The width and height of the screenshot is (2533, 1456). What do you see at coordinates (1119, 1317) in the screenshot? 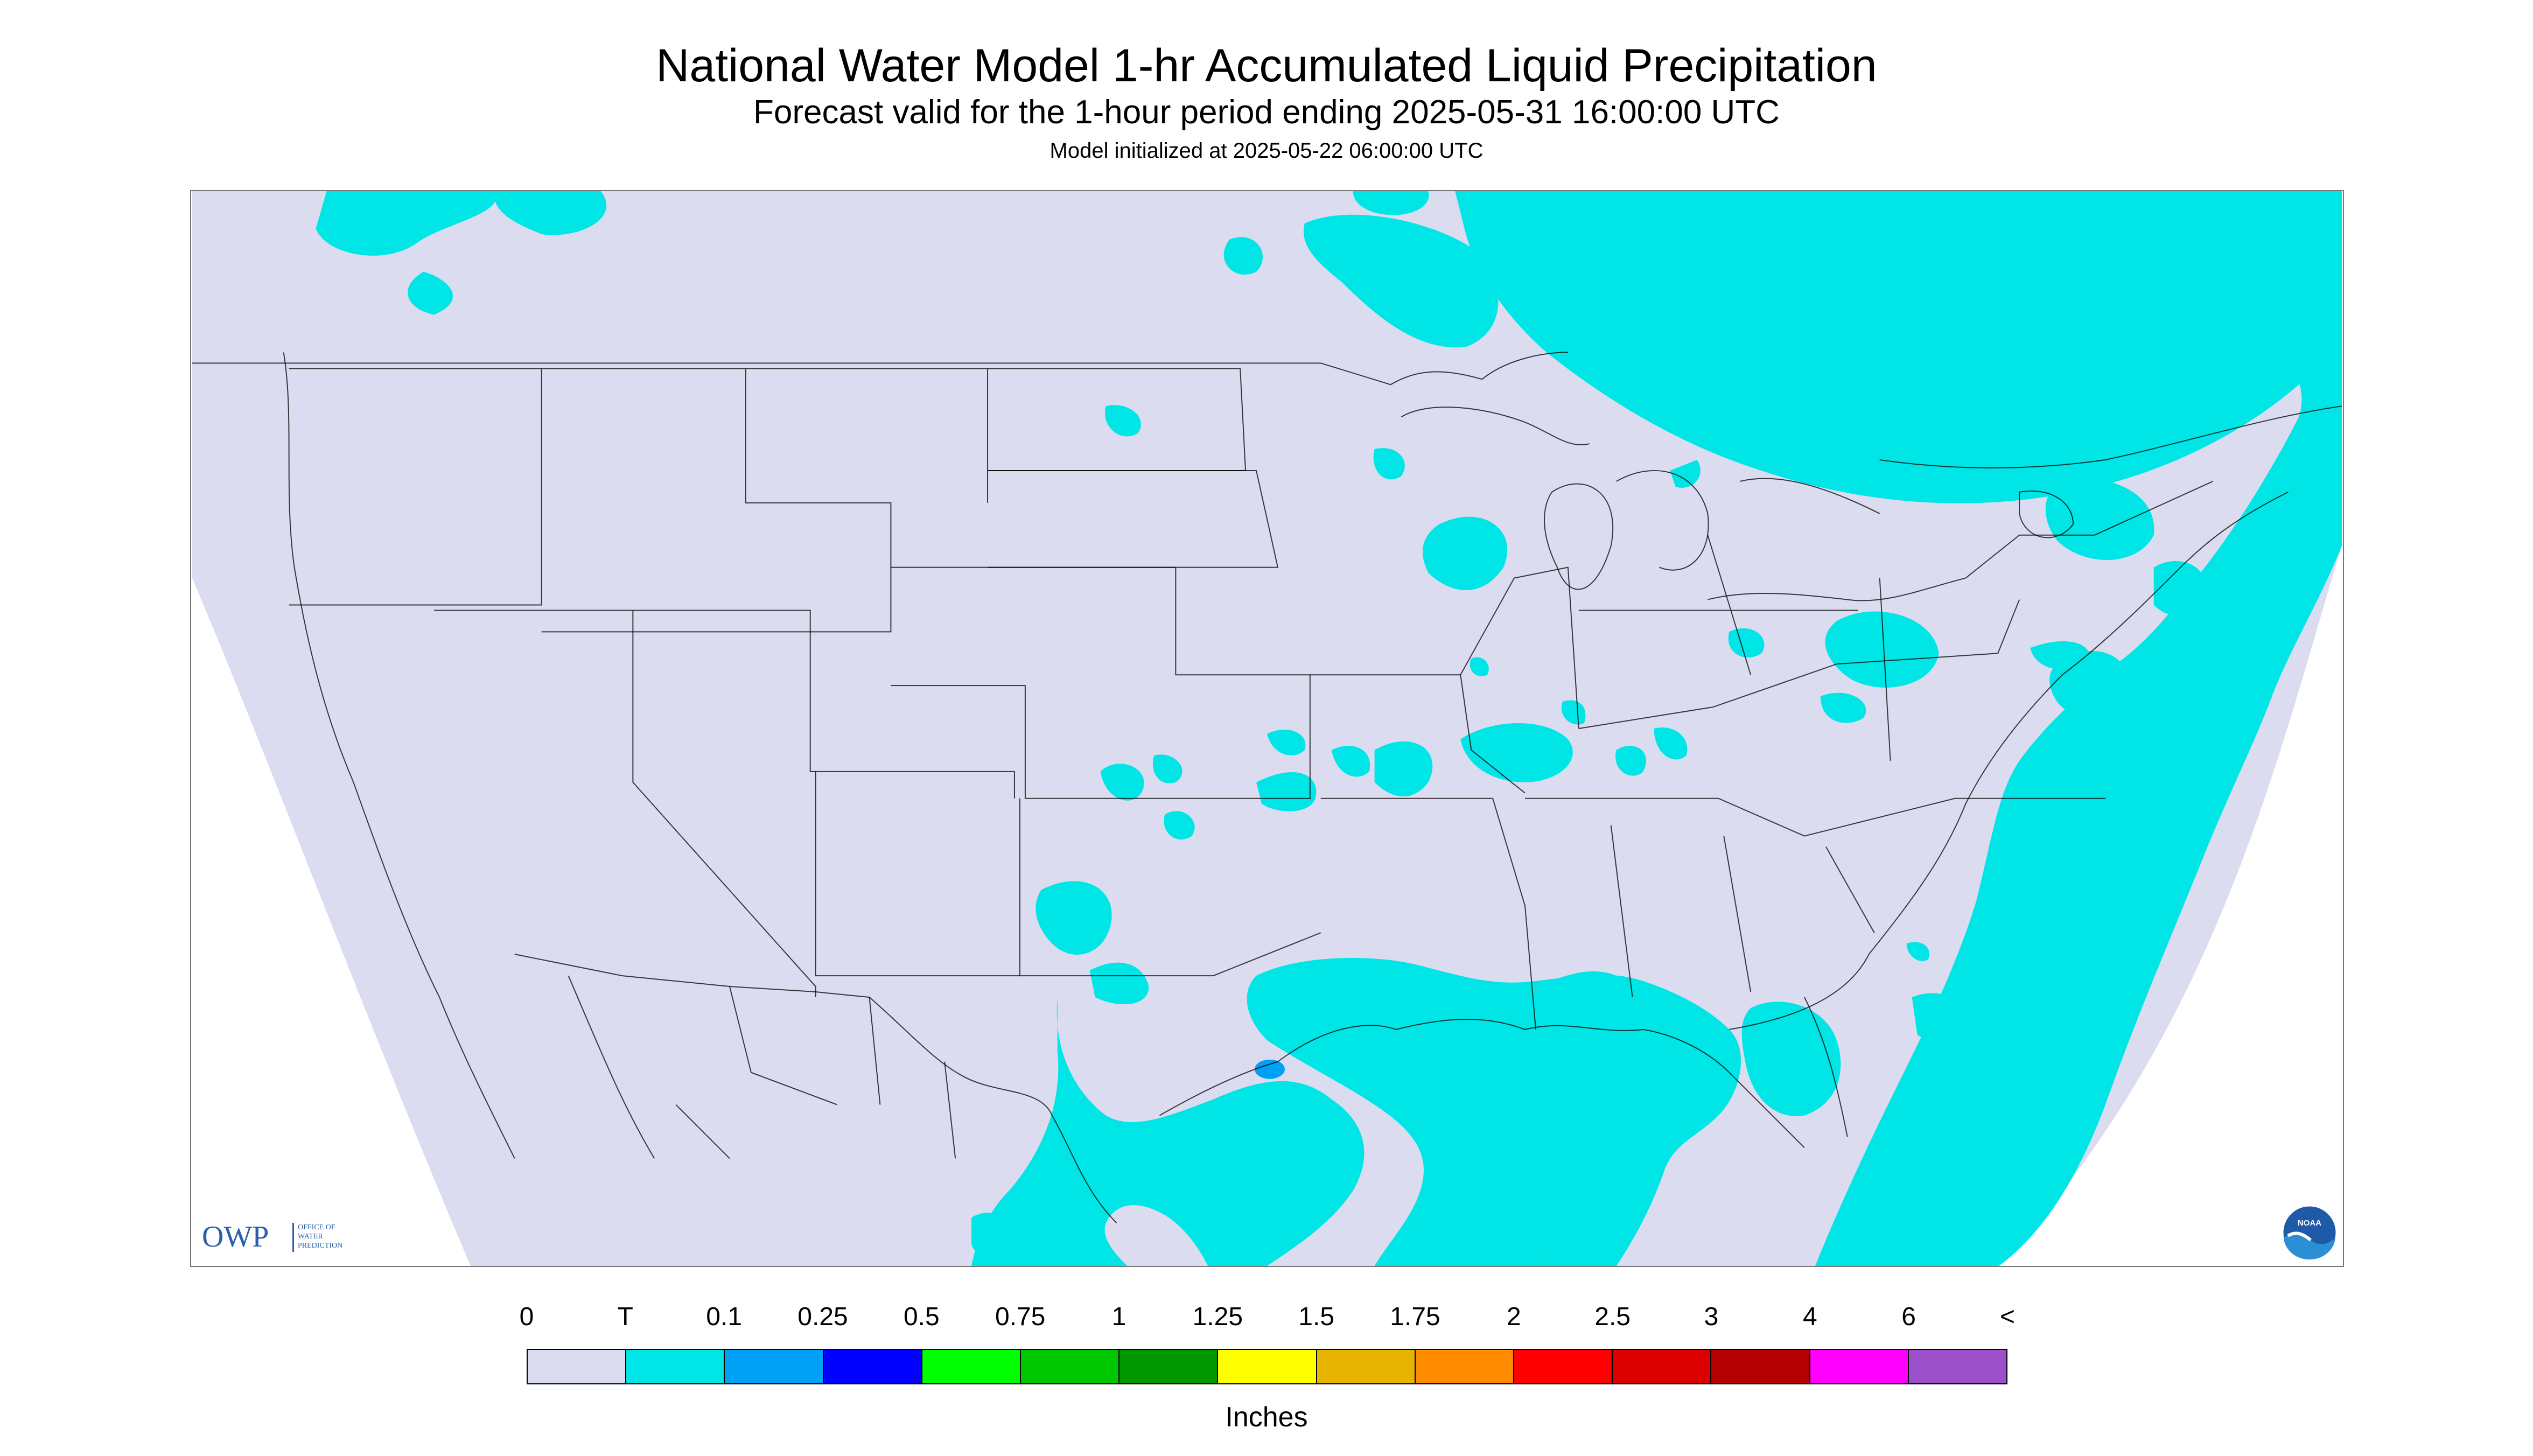
I see `legend-tick-label: 1` at bounding box center [1119, 1317].